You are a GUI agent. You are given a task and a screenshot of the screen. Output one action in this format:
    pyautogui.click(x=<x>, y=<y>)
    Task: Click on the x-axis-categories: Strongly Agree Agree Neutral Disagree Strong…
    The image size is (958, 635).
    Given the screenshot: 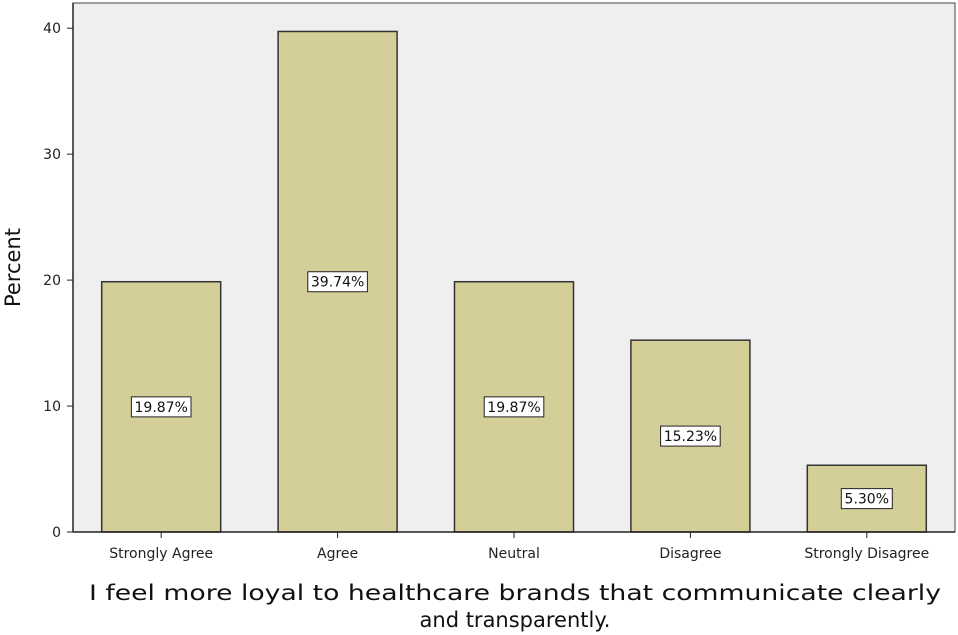 What is the action you would take?
    pyautogui.click(x=519, y=547)
    